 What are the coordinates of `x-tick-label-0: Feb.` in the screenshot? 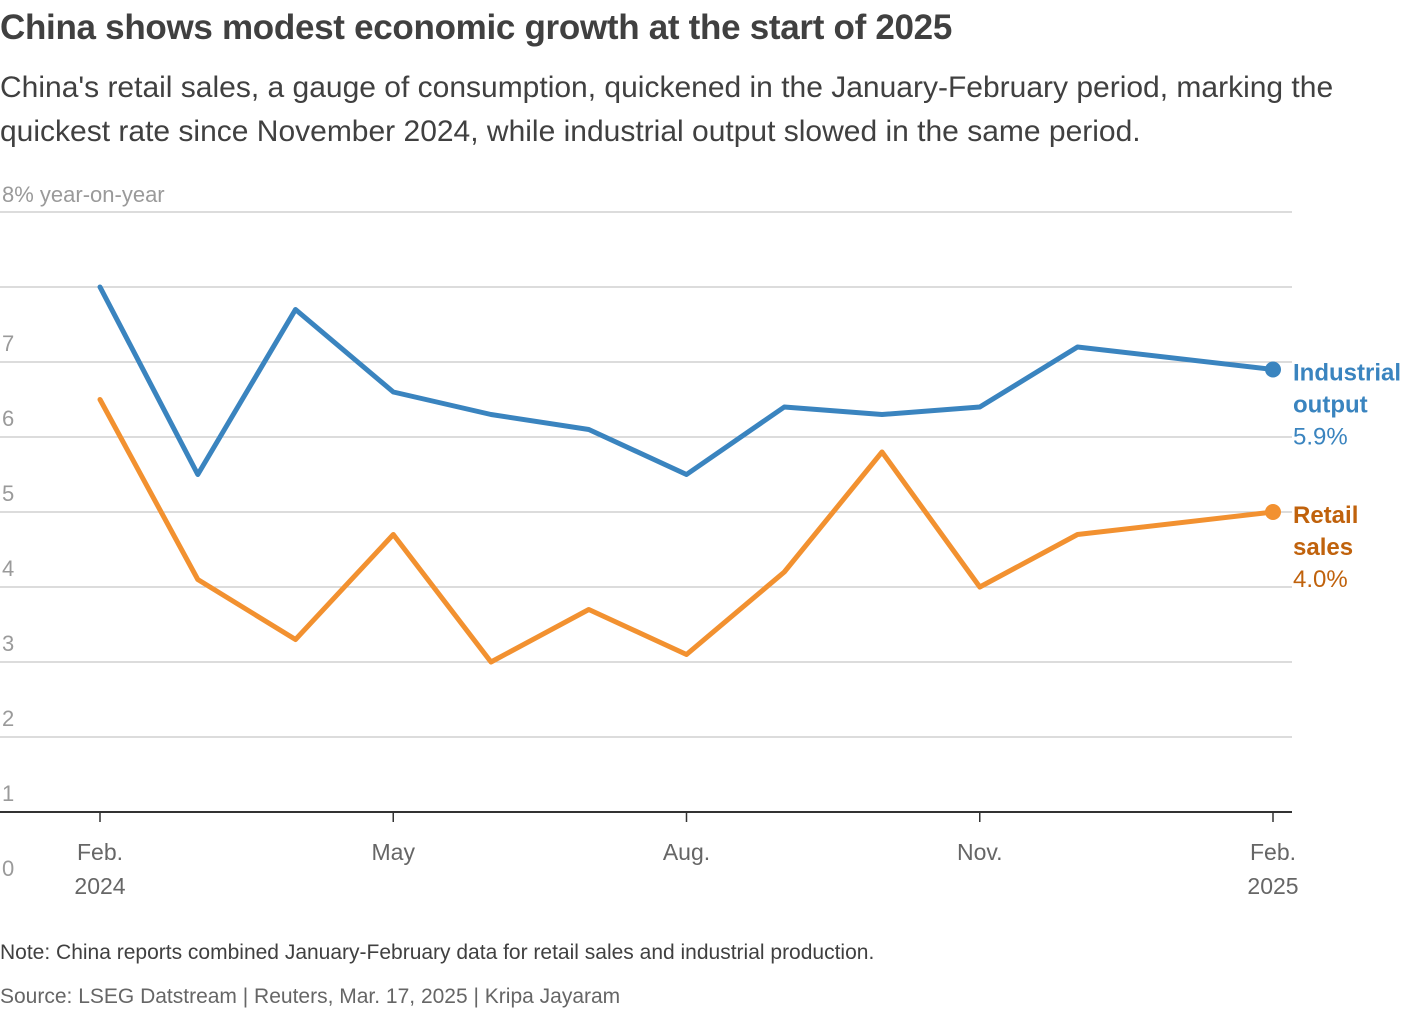 It's located at (100, 852).